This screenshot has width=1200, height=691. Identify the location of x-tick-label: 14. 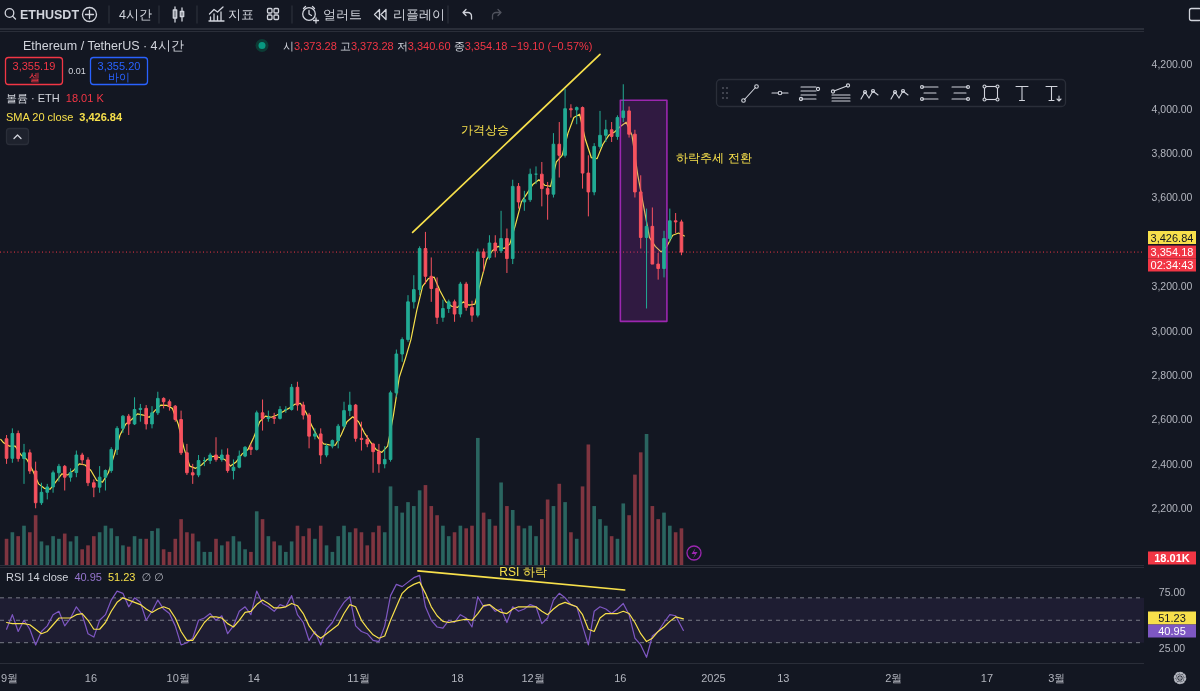
(253, 678).